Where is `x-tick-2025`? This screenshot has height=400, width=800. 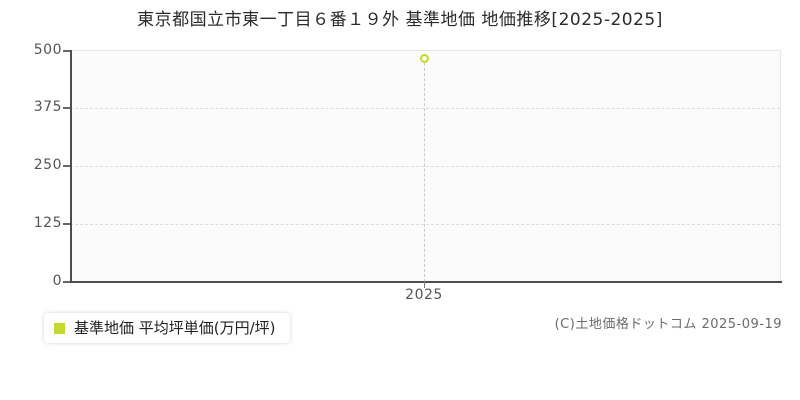
x-tick-2025 is located at coordinates (424, 284).